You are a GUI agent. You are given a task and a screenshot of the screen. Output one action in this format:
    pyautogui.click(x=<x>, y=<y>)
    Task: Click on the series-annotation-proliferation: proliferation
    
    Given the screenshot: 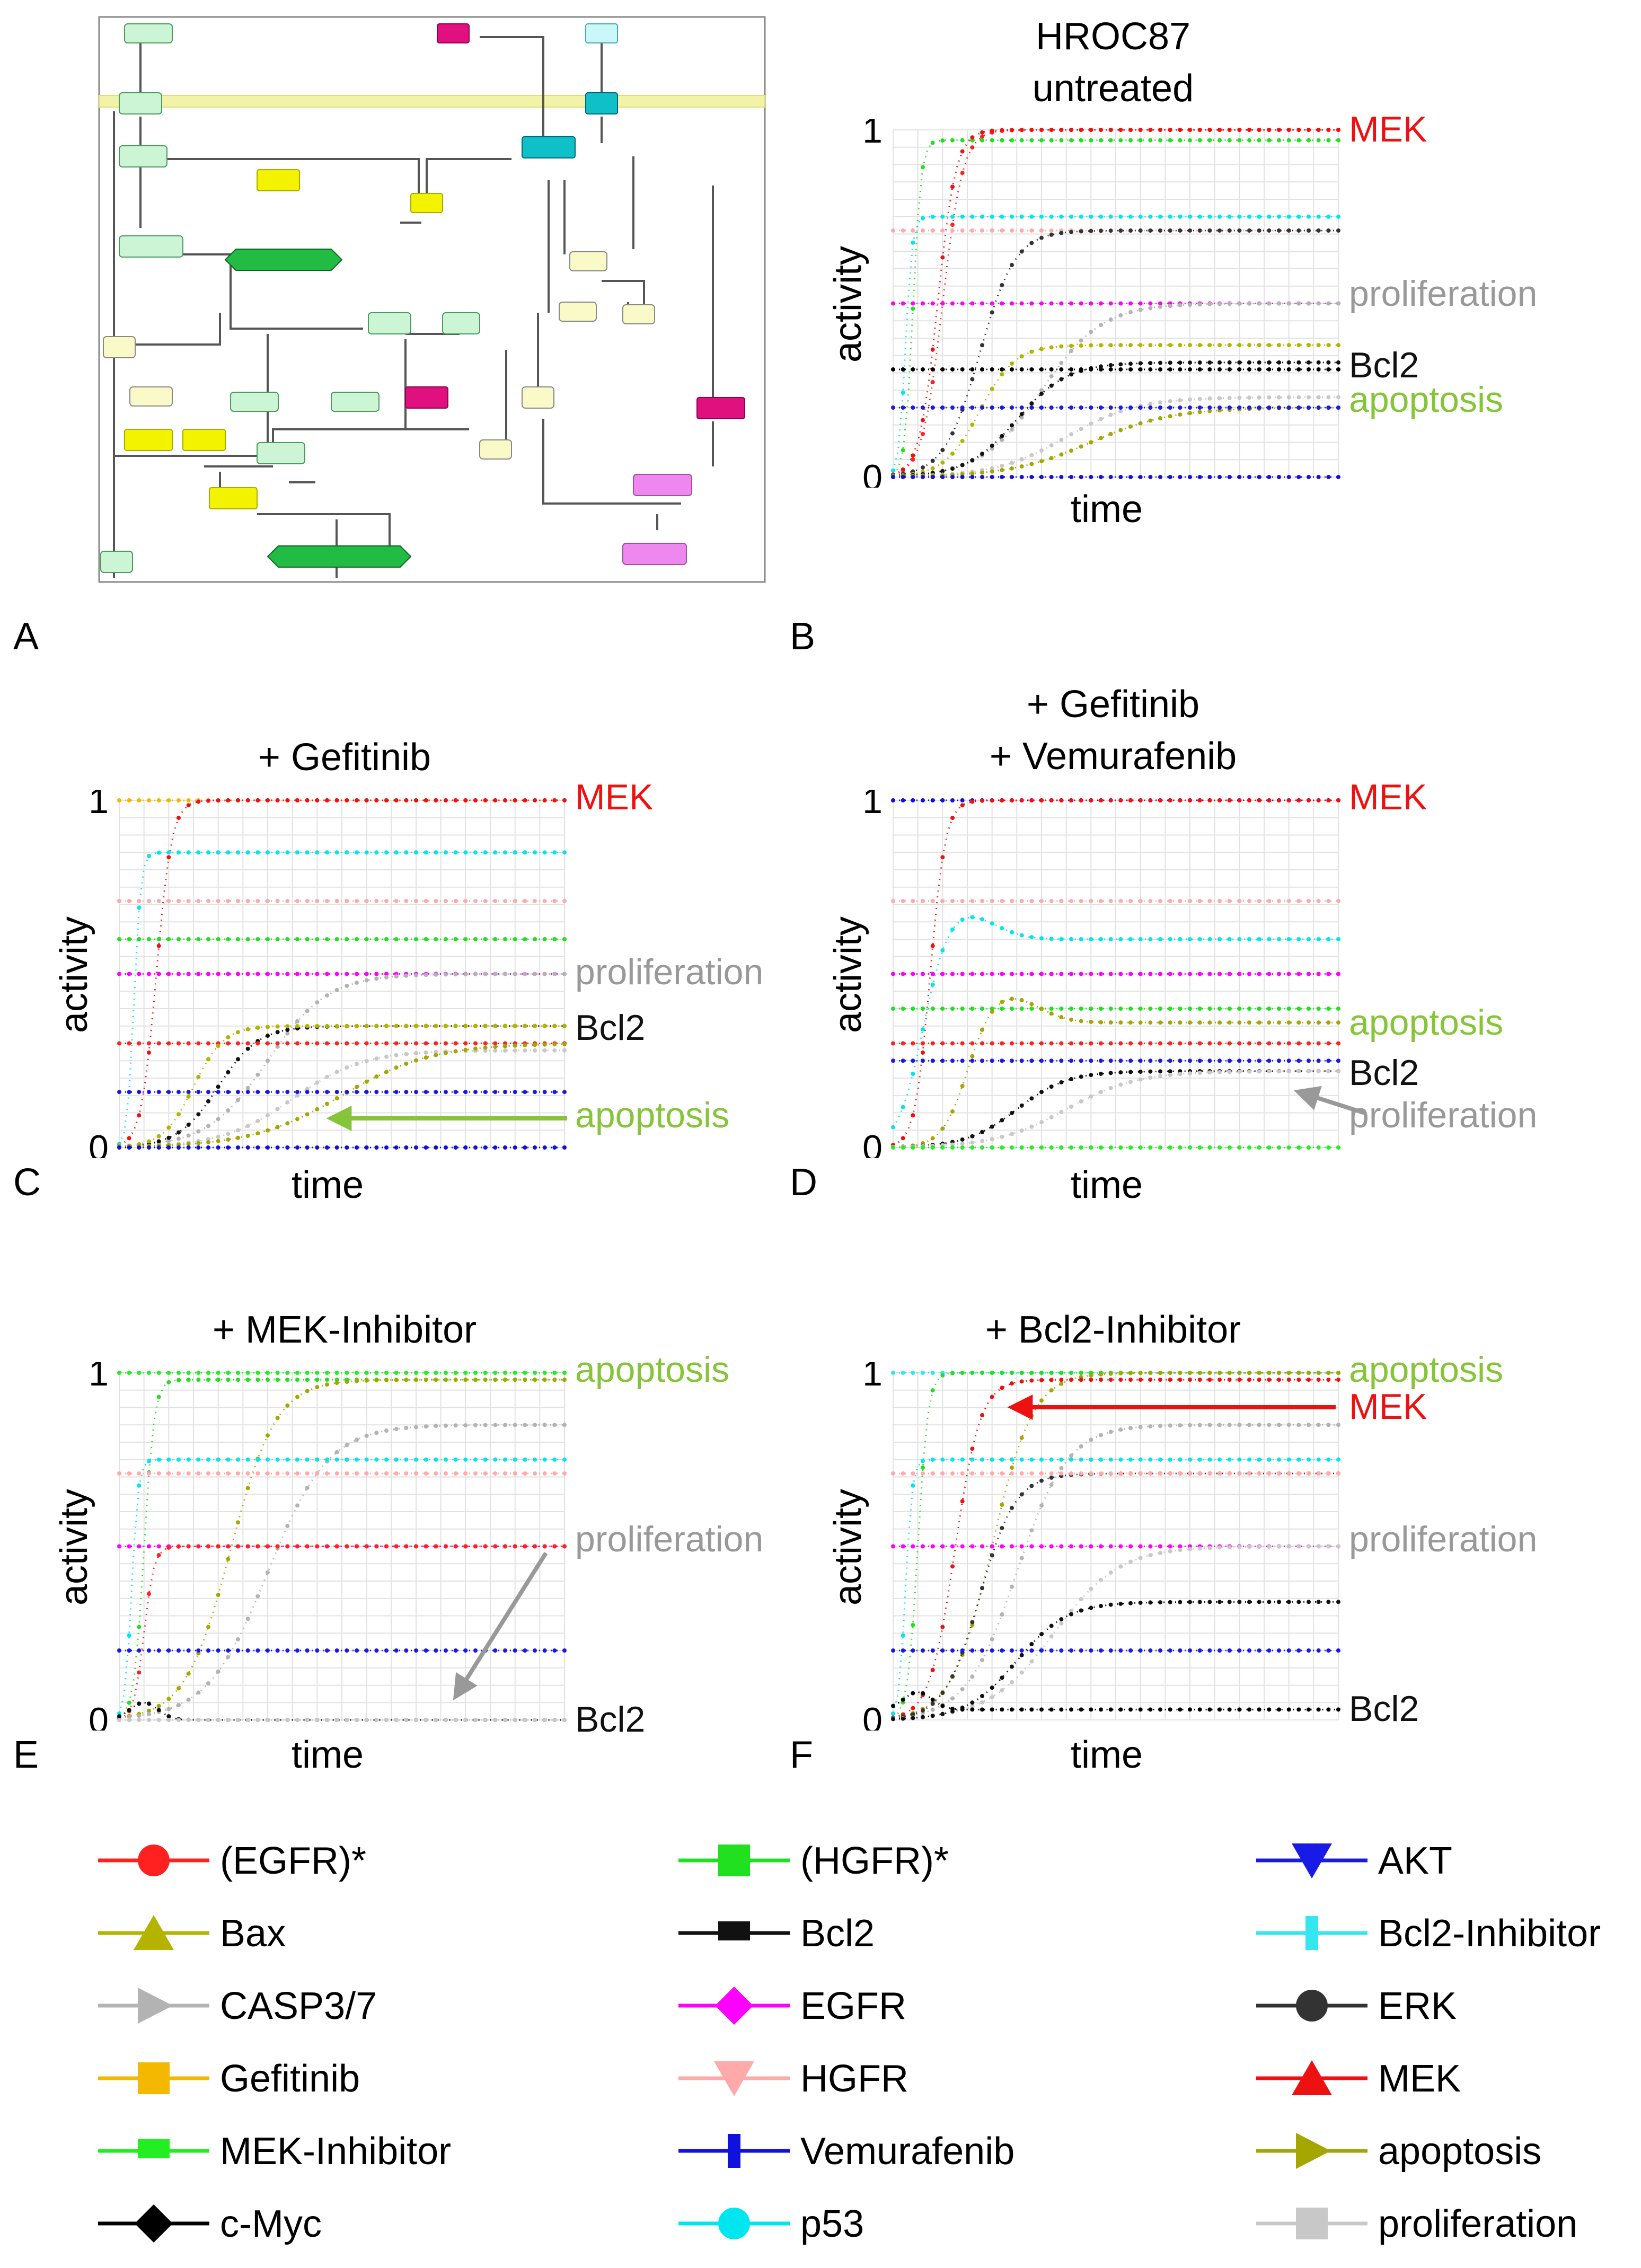 What is the action you would take?
    pyautogui.click(x=1444, y=1539)
    